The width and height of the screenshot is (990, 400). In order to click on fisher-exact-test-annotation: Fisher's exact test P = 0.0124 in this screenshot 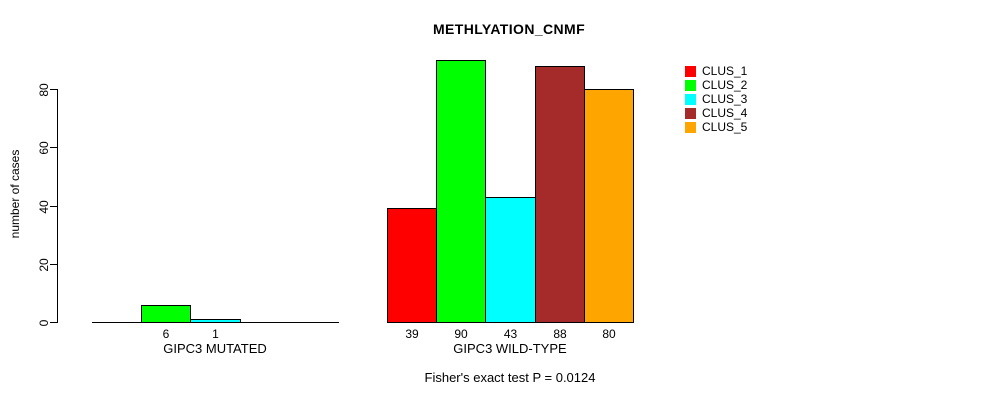, I will do `click(510, 377)`.